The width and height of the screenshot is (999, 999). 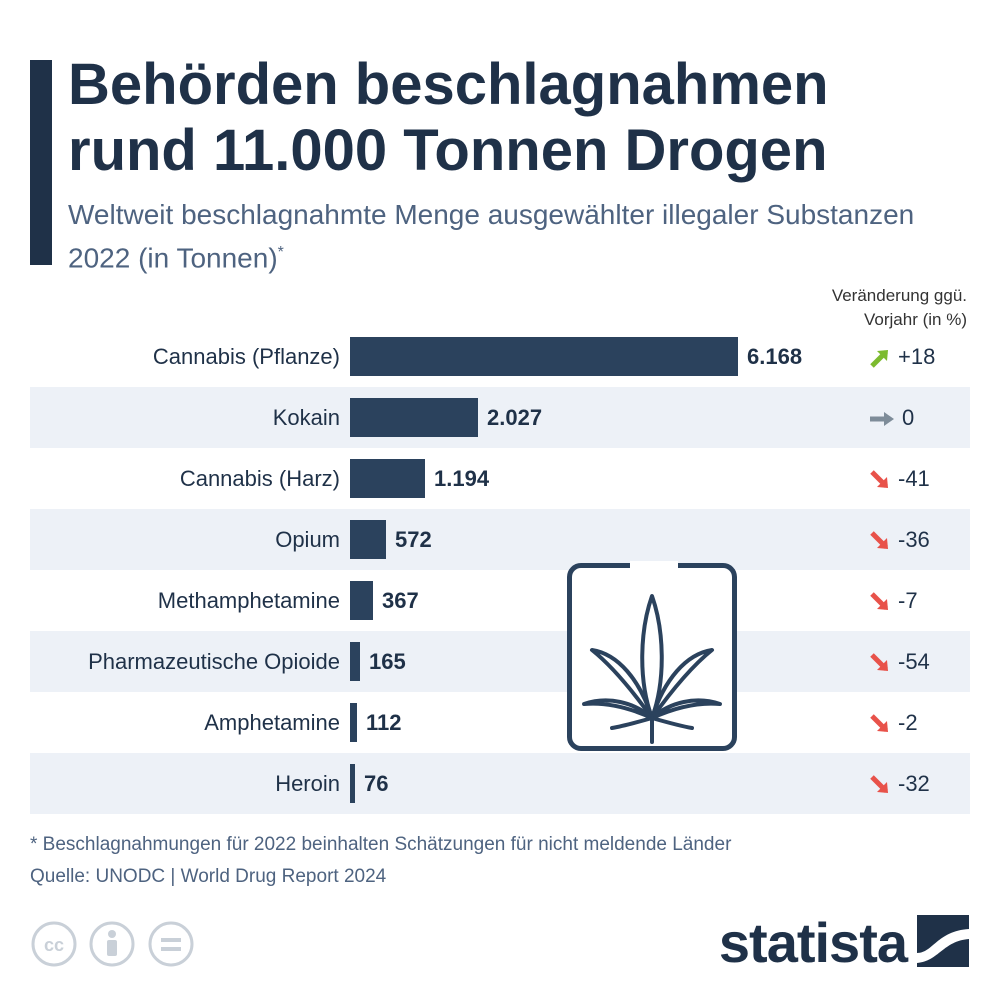 What do you see at coordinates (654, 565) in the screenshot?
I see `icon-frame-gap` at bounding box center [654, 565].